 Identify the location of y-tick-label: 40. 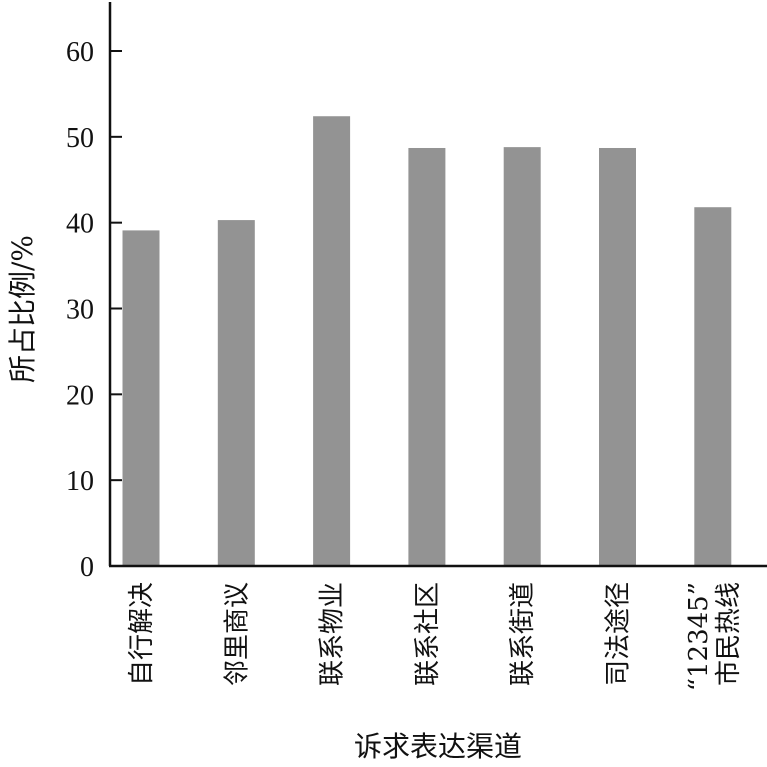
(80, 224).